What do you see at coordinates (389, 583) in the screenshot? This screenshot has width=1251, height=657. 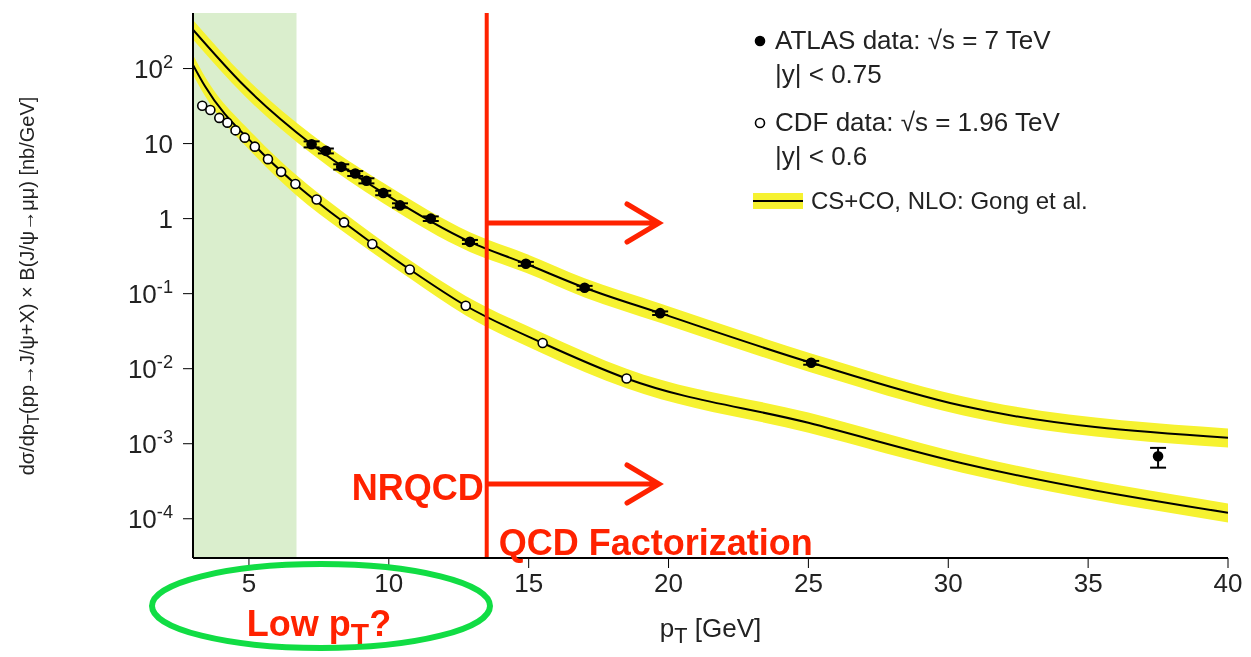 I see `x-tick-label: 10` at bounding box center [389, 583].